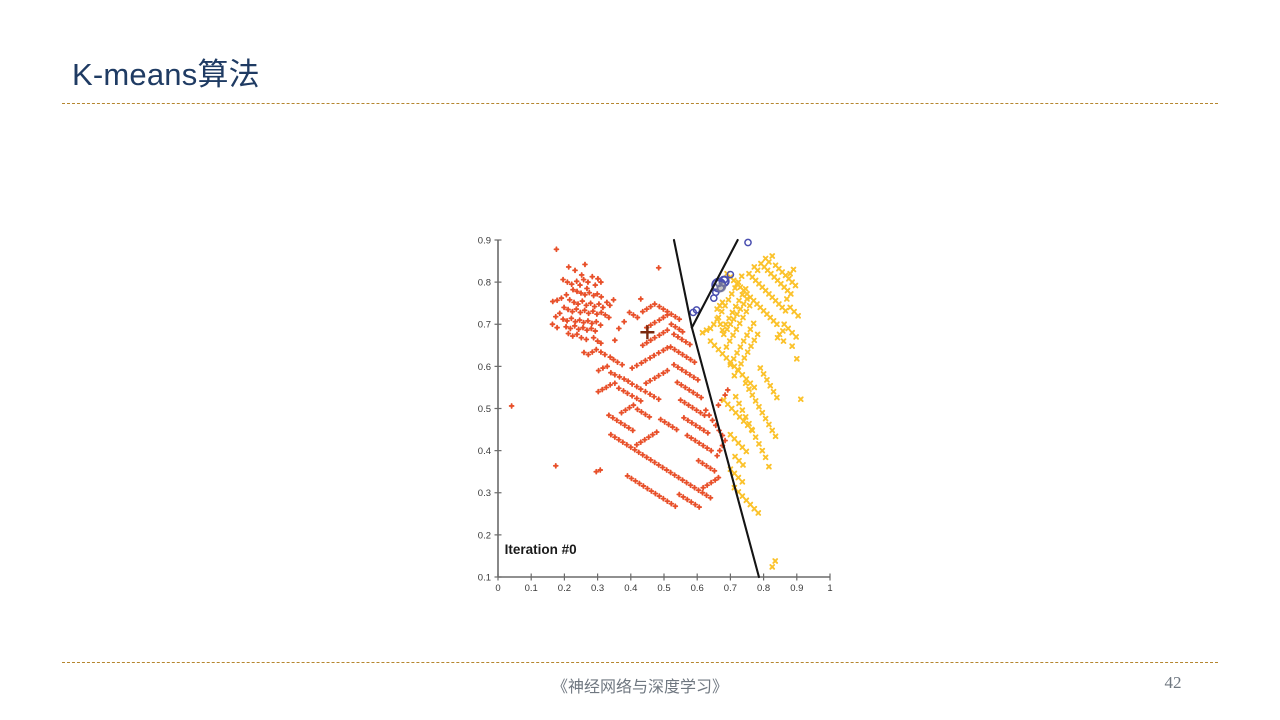  I want to click on series-cluster-red, so click(619, 378).